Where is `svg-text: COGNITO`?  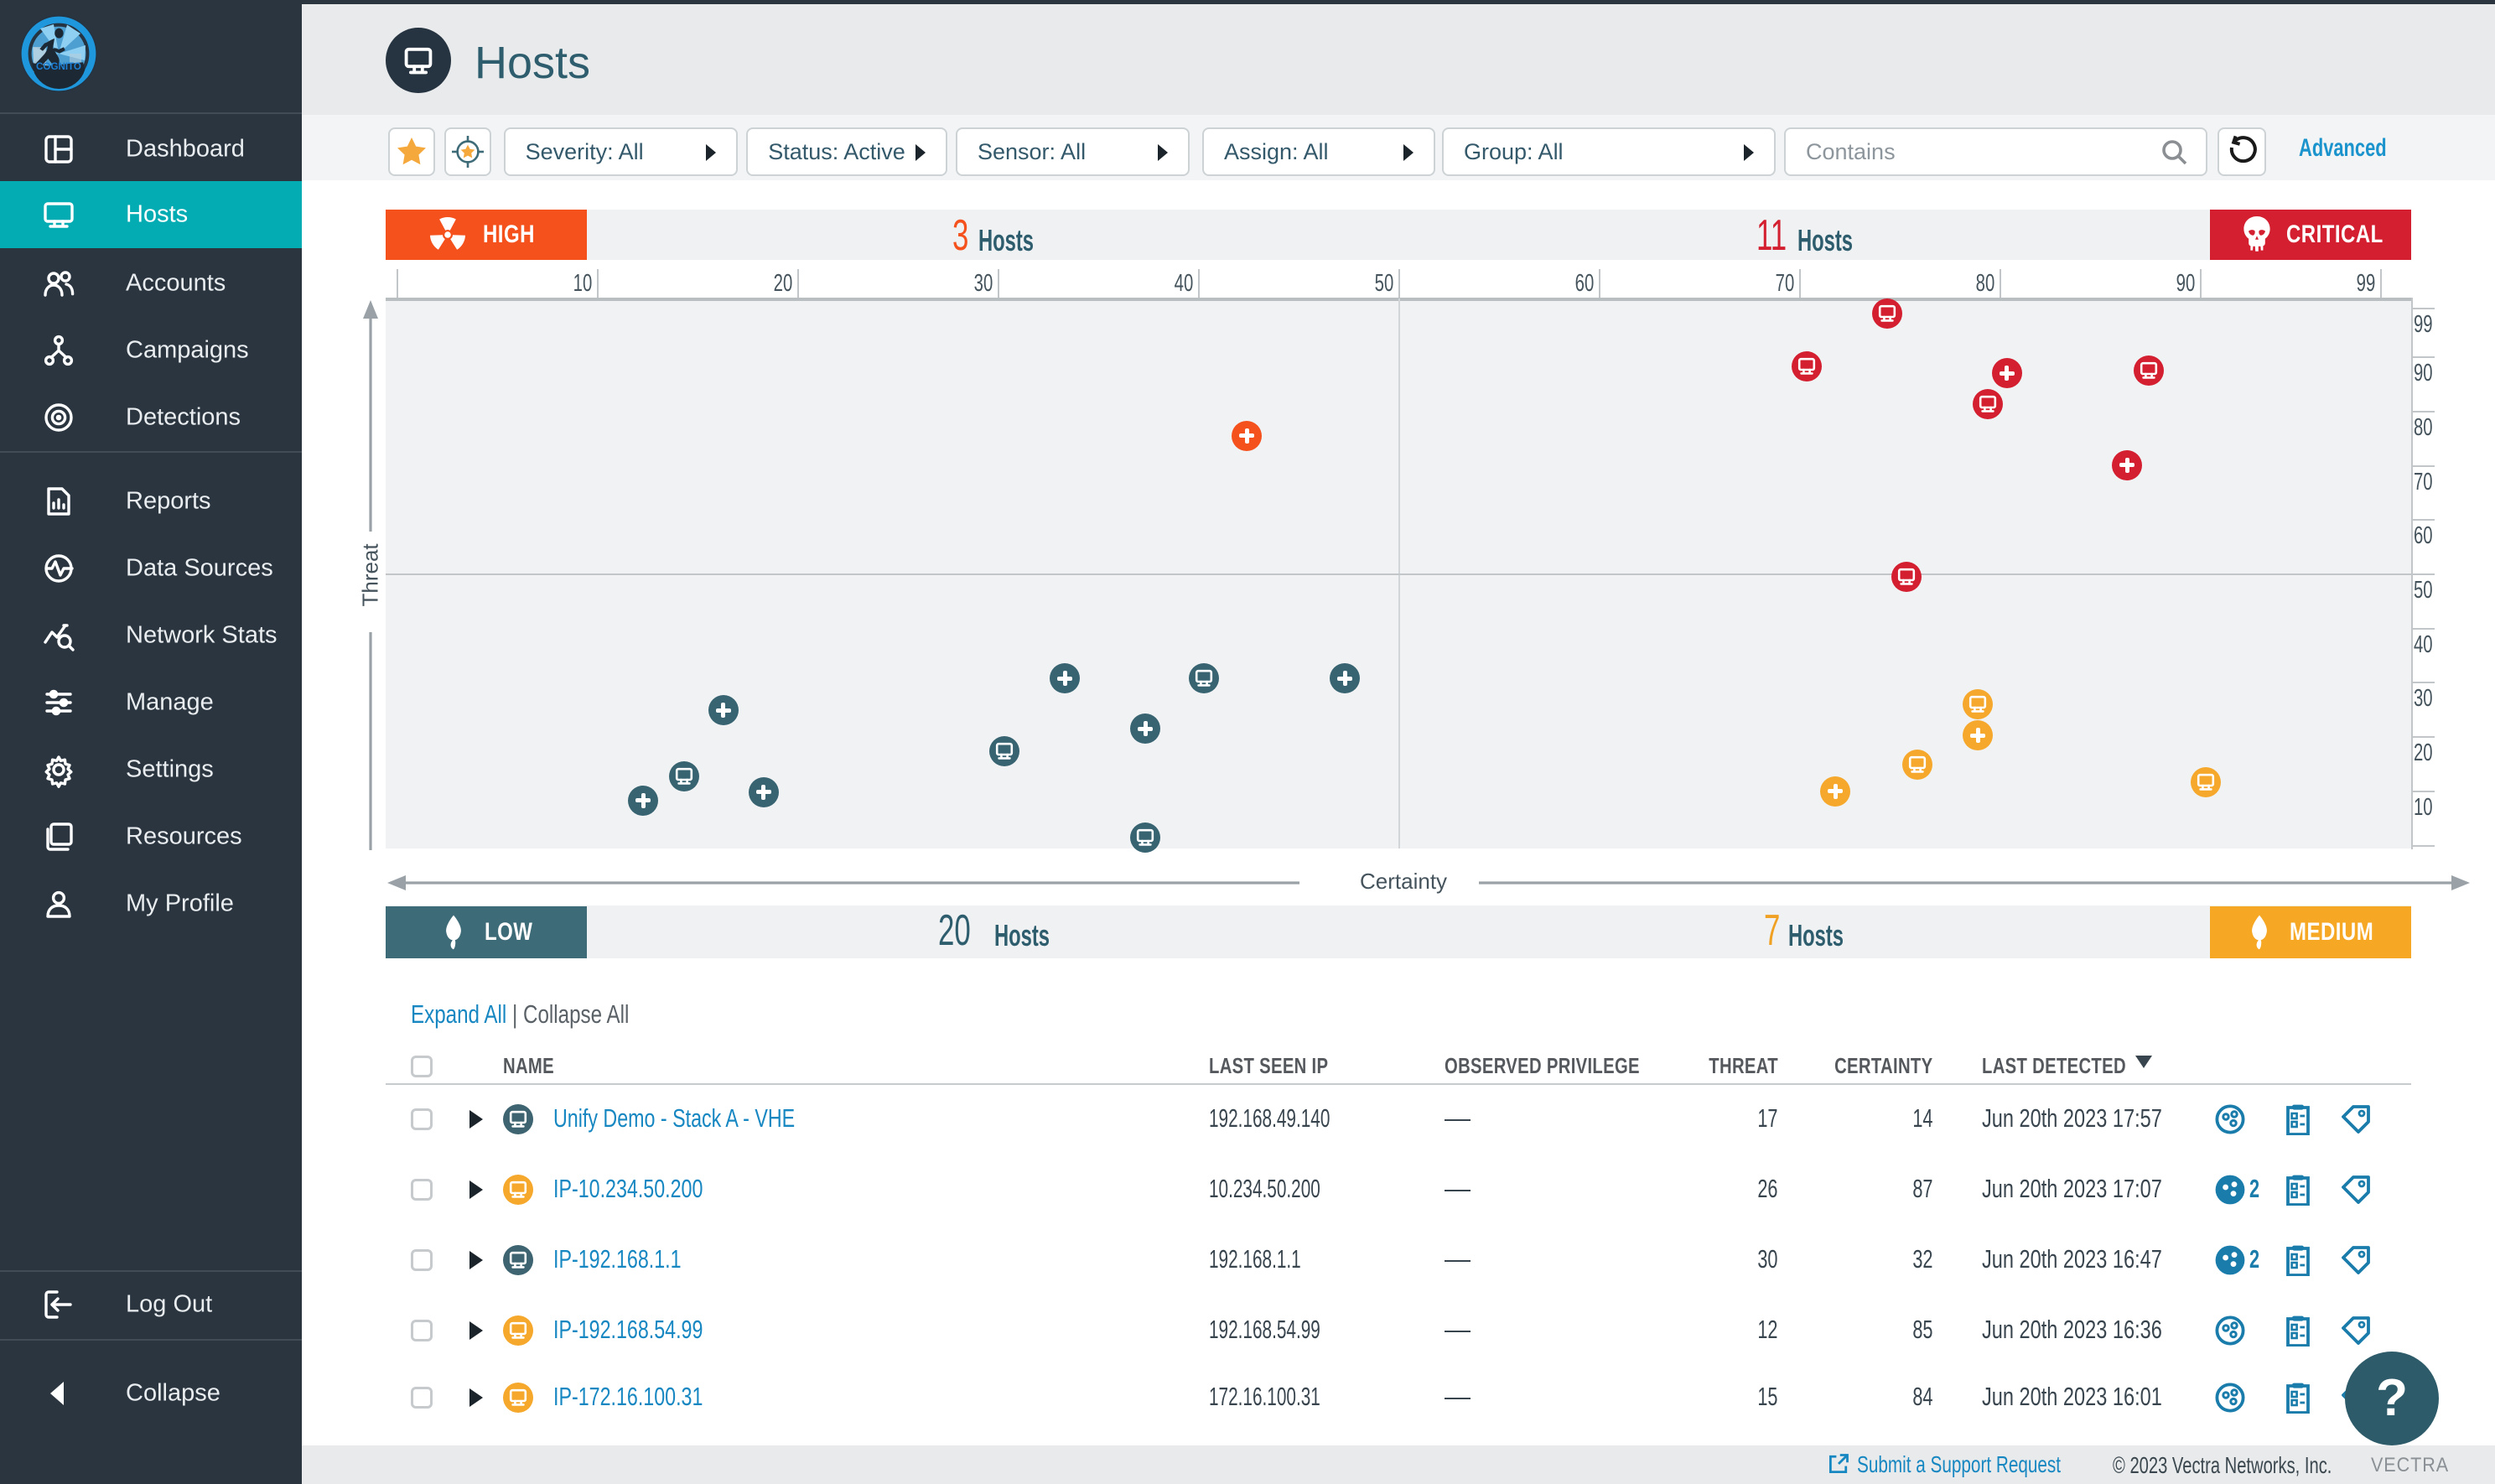 svg-text: COGNITO is located at coordinates (59, 66).